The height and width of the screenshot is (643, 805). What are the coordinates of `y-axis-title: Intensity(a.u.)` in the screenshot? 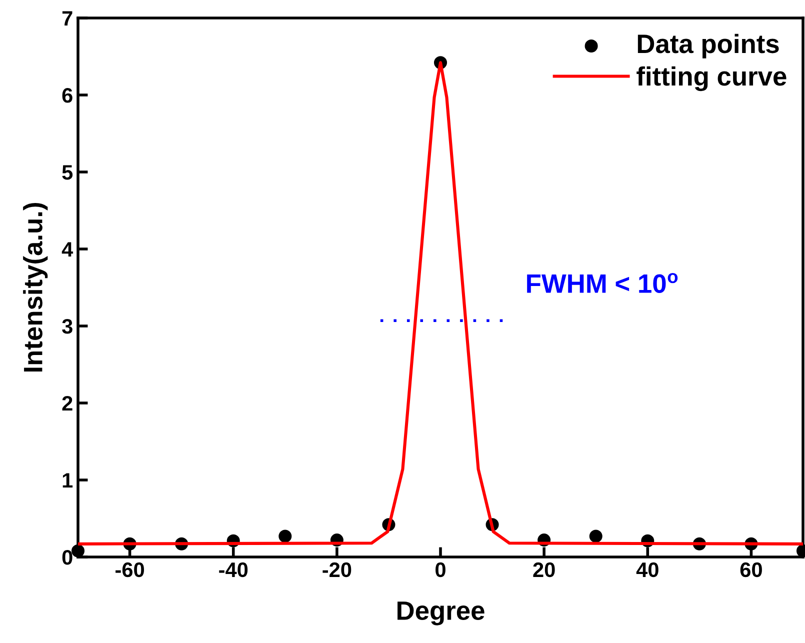 It's located at (35, 287).